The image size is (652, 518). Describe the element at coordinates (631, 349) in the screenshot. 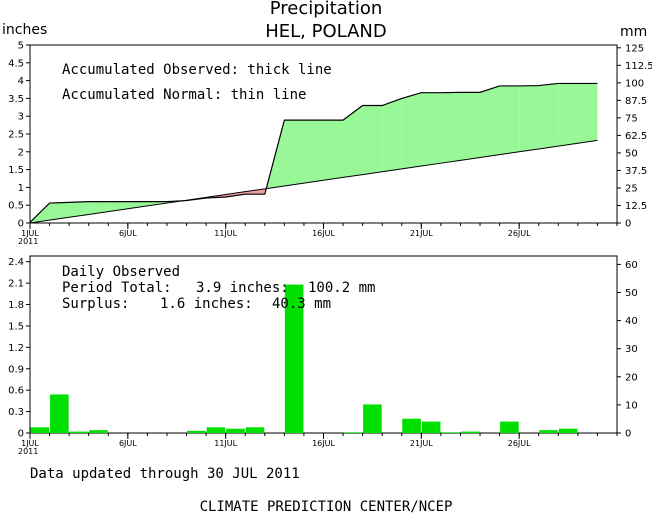

I see `bottom-y2tick-label: 30` at that location.